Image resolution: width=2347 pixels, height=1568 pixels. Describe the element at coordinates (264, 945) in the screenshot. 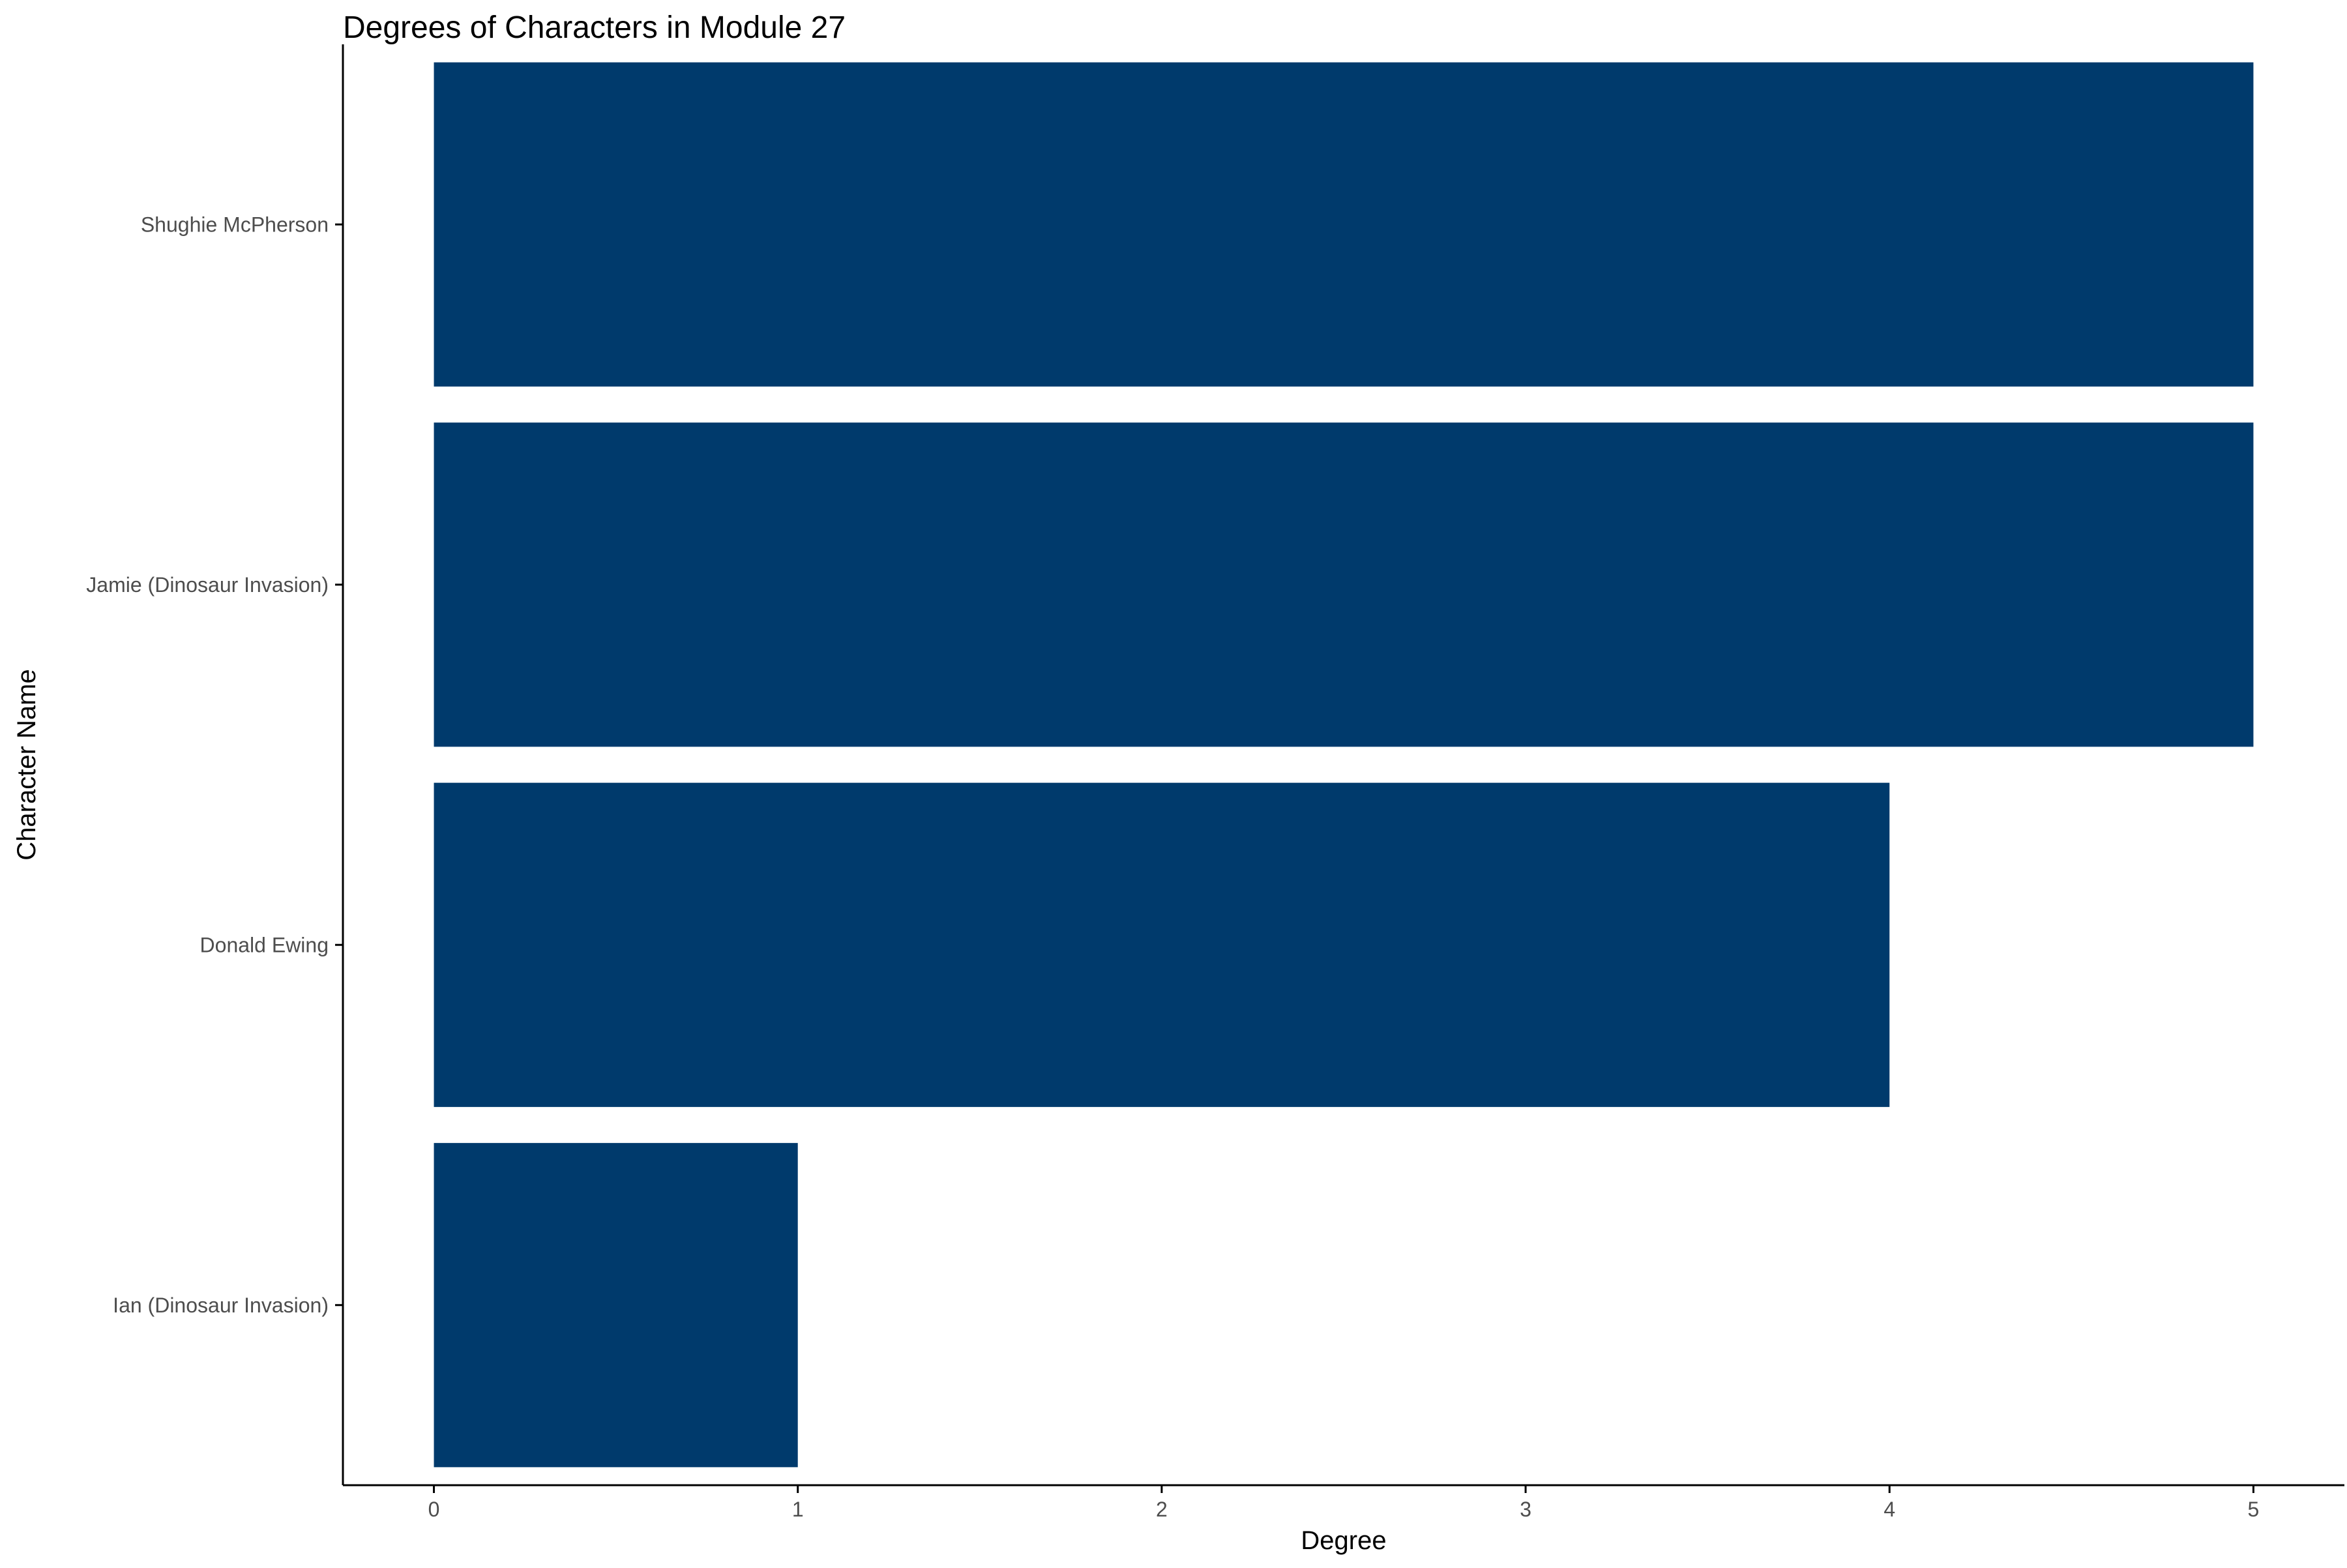

I see `y-tick-label: Donald Ewing` at that location.